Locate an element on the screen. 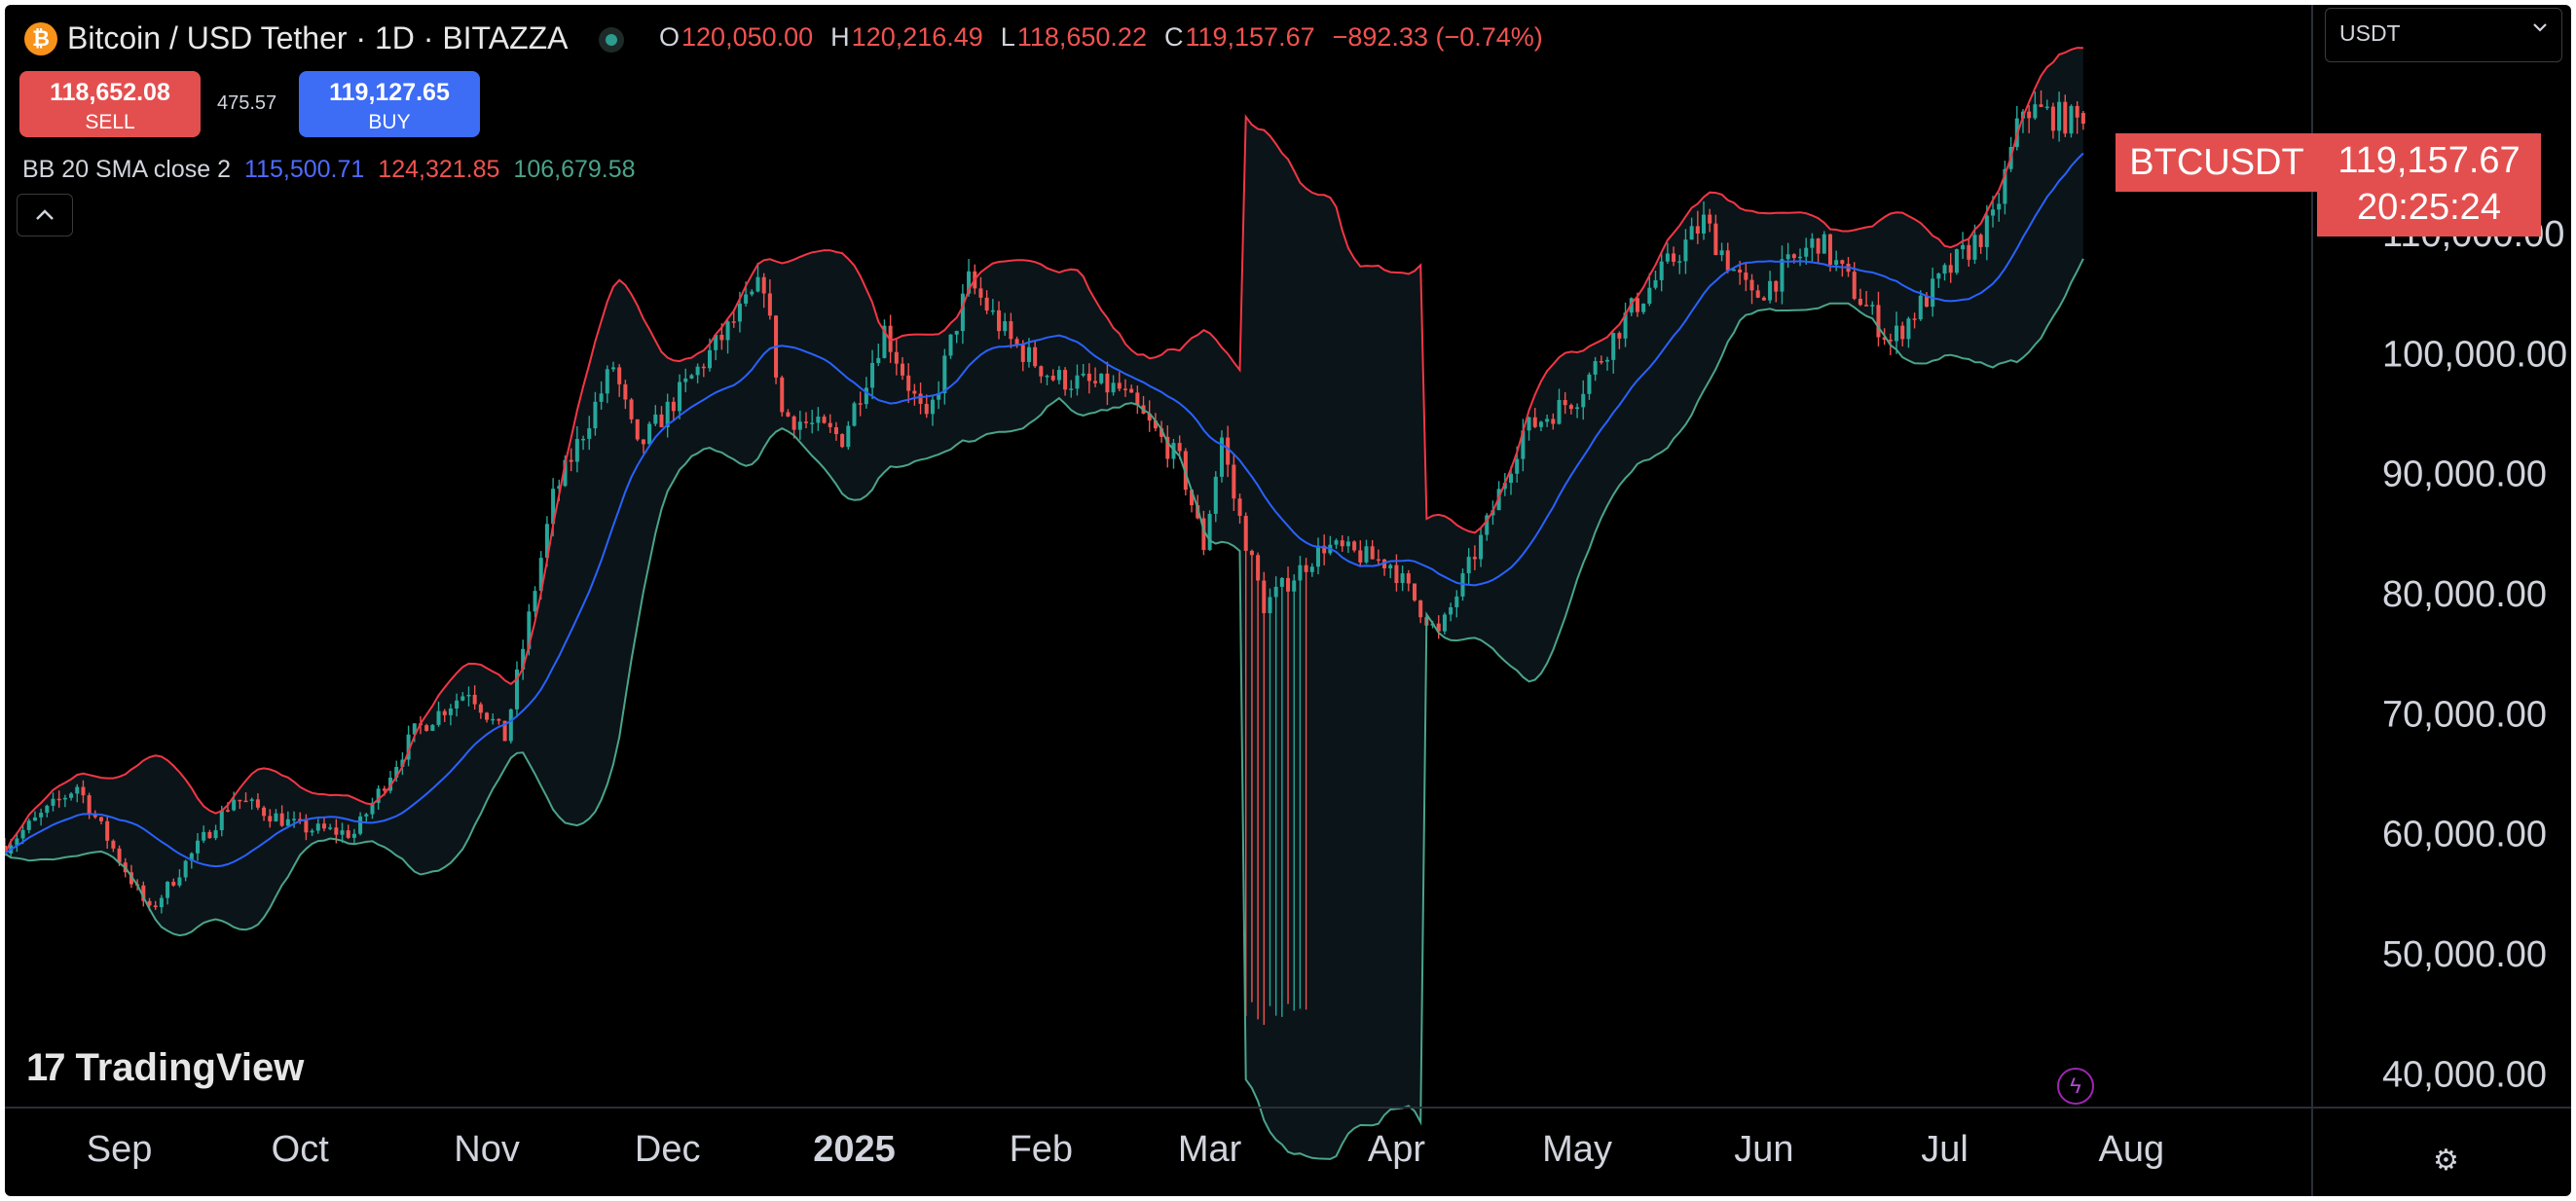 This screenshot has height=1201, width=2576. ohlc-close-label: C is located at coordinates (1173, 37).